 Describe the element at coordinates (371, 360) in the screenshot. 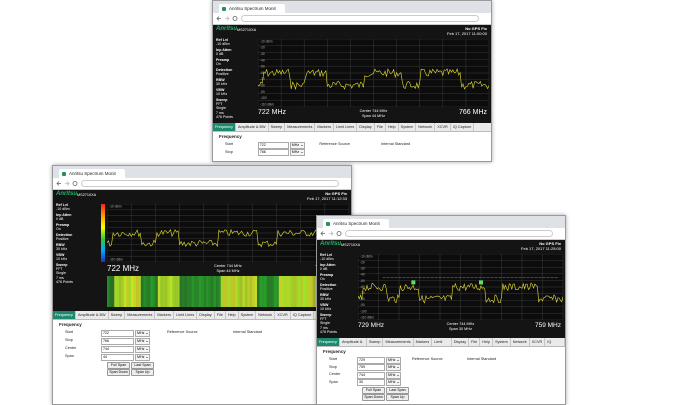

I see `field-input: 729` at that location.